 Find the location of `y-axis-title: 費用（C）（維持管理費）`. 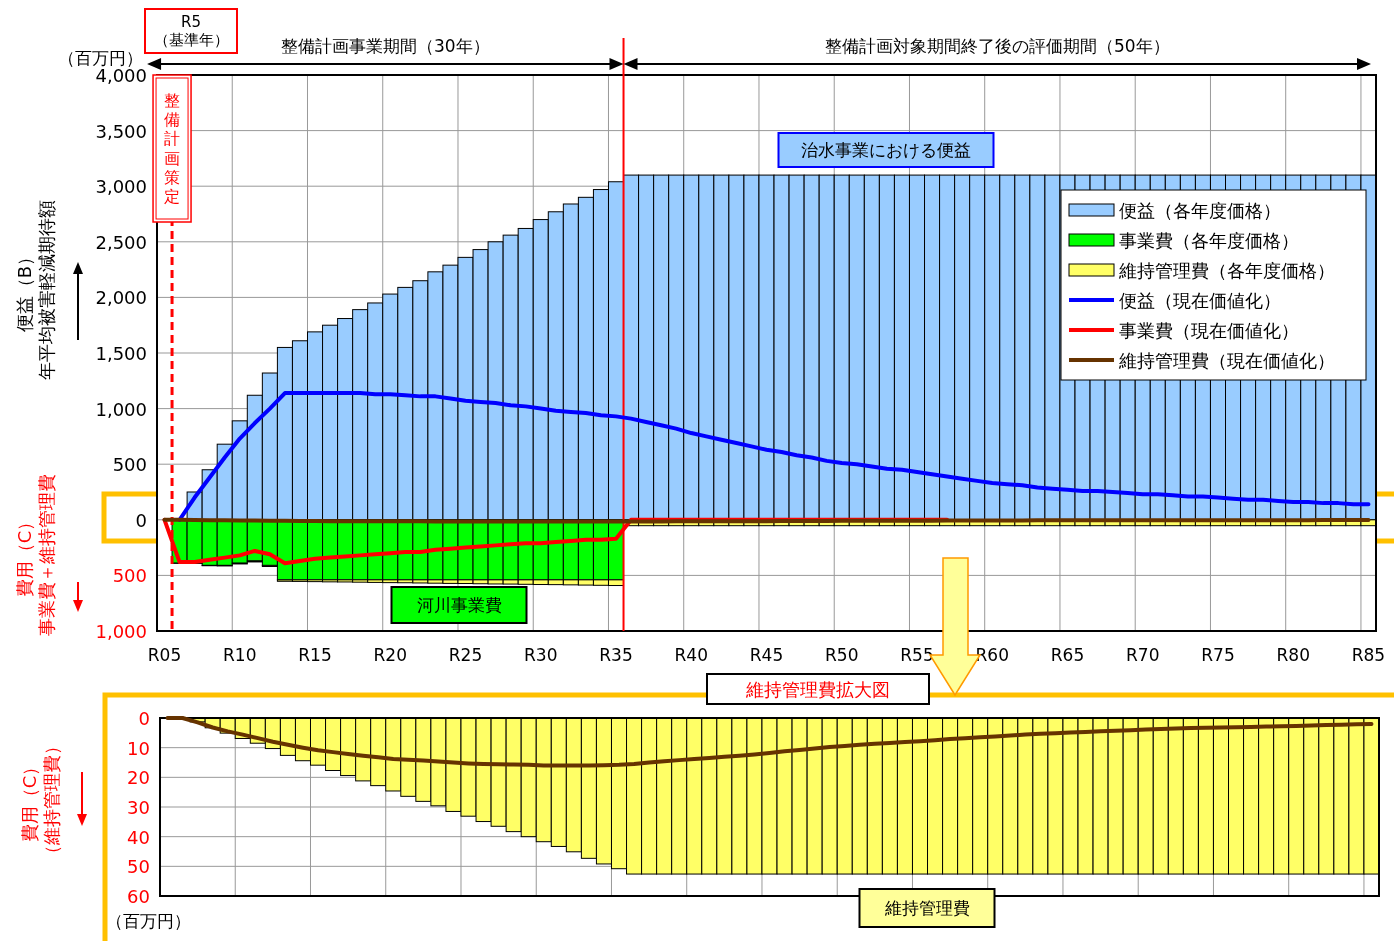

y-axis-title: 費用（C）（維持管理費） is located at coordinates (40, 800).